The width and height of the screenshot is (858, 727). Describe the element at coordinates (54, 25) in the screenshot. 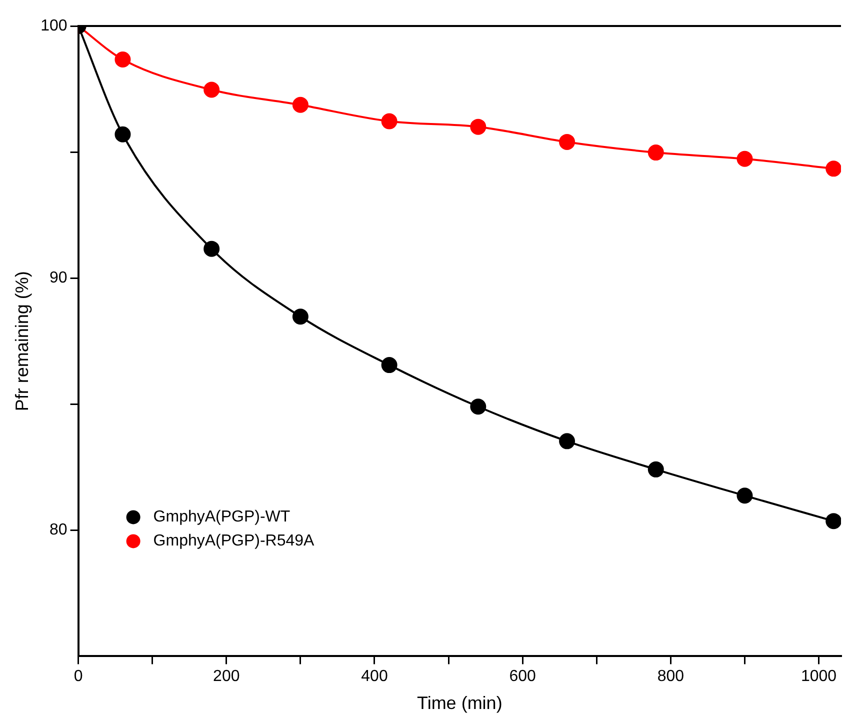

I see `y-tick-label: 100` at that location.